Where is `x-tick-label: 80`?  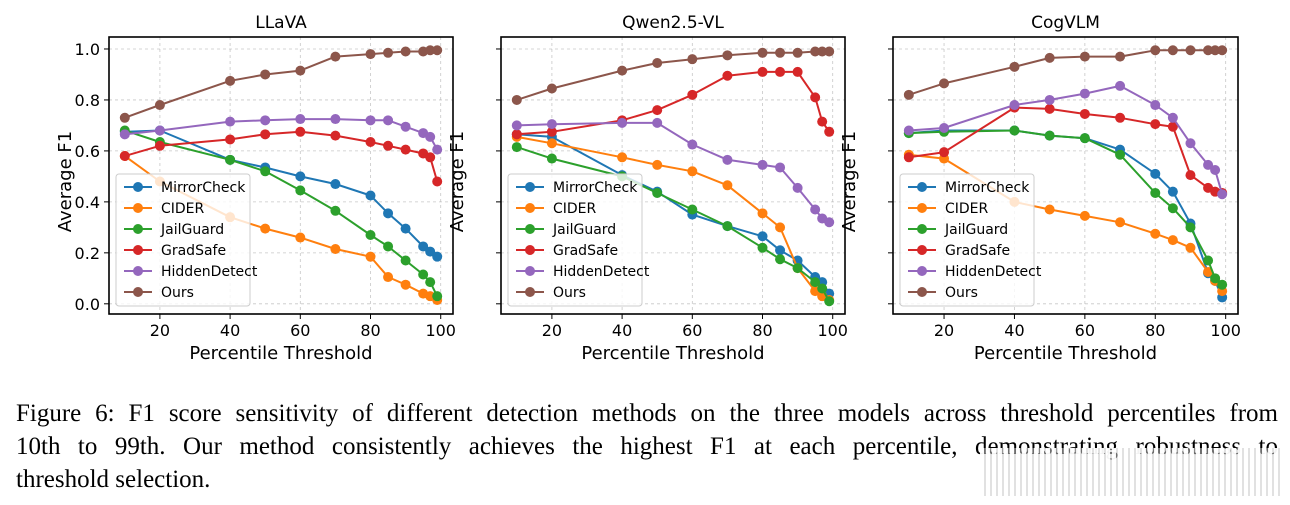
x-tick-label: 80 is located at coordinates (1155, 330).